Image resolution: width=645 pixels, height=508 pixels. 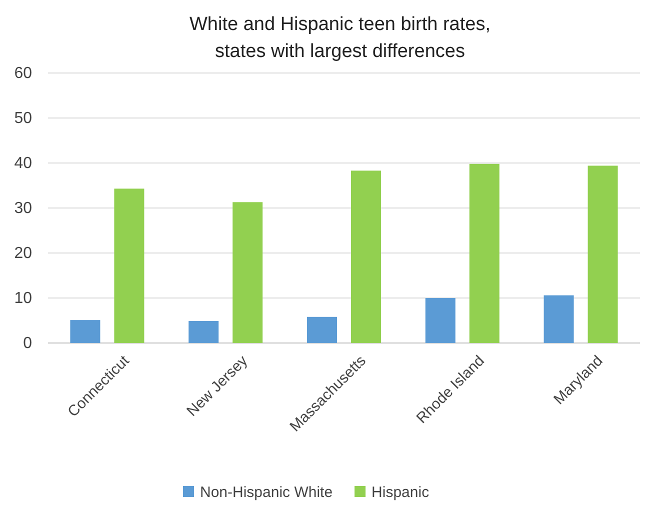 I want to click on y-tick-label: 0, so click(x=27, y=343).